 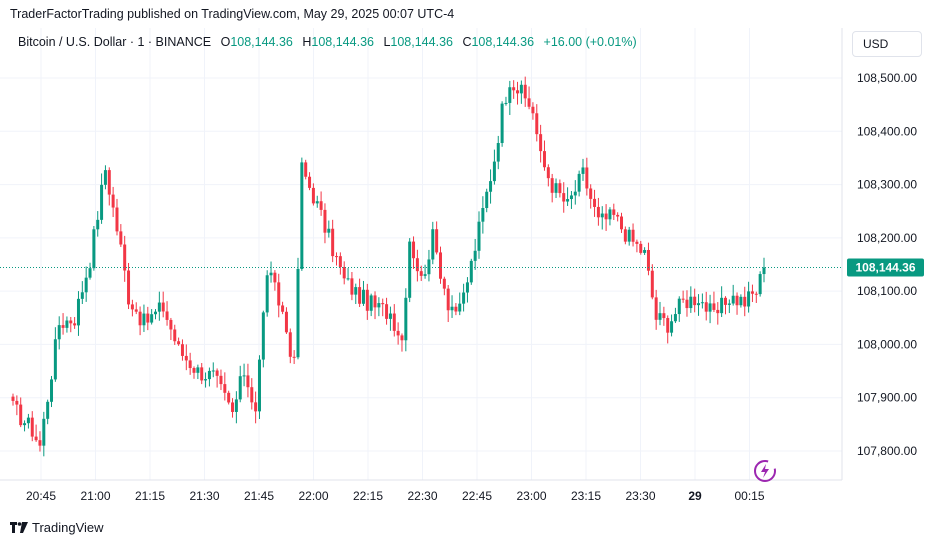 What do you see at coordinates (342, 42) in the screenshot?
I see `high-value: 108,144.36` at bounding box center [342, 42].